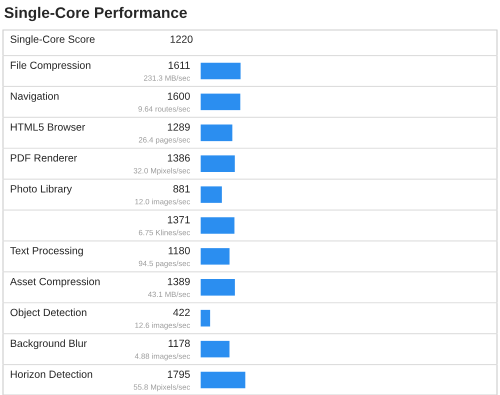 Image resolution: width=500 pixels, height=395 pixels. What do you see at coordinates (181, 39) in the screenshot?
I see `text: 1220` at bounding box center [181, 39].